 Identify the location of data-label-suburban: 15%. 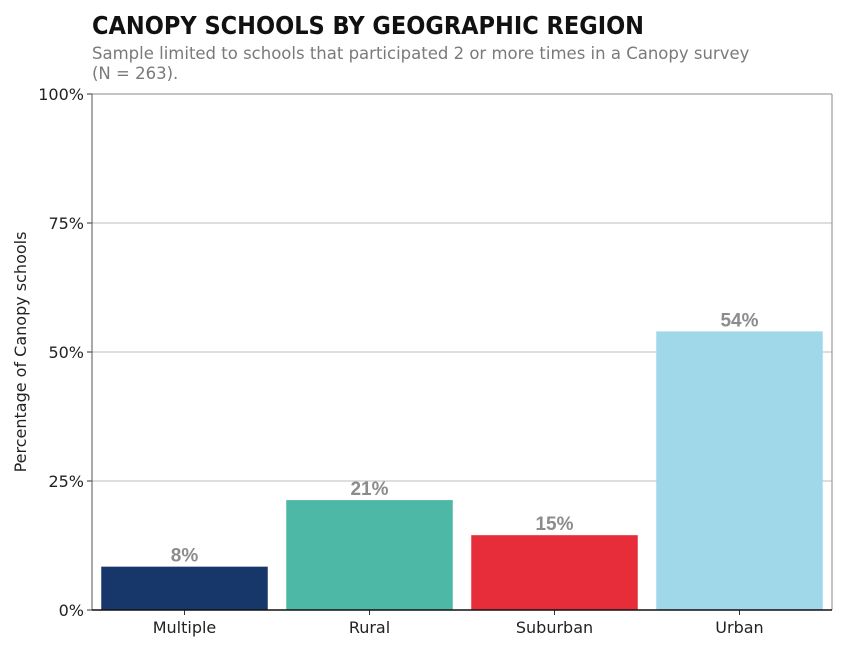
(554, 524).